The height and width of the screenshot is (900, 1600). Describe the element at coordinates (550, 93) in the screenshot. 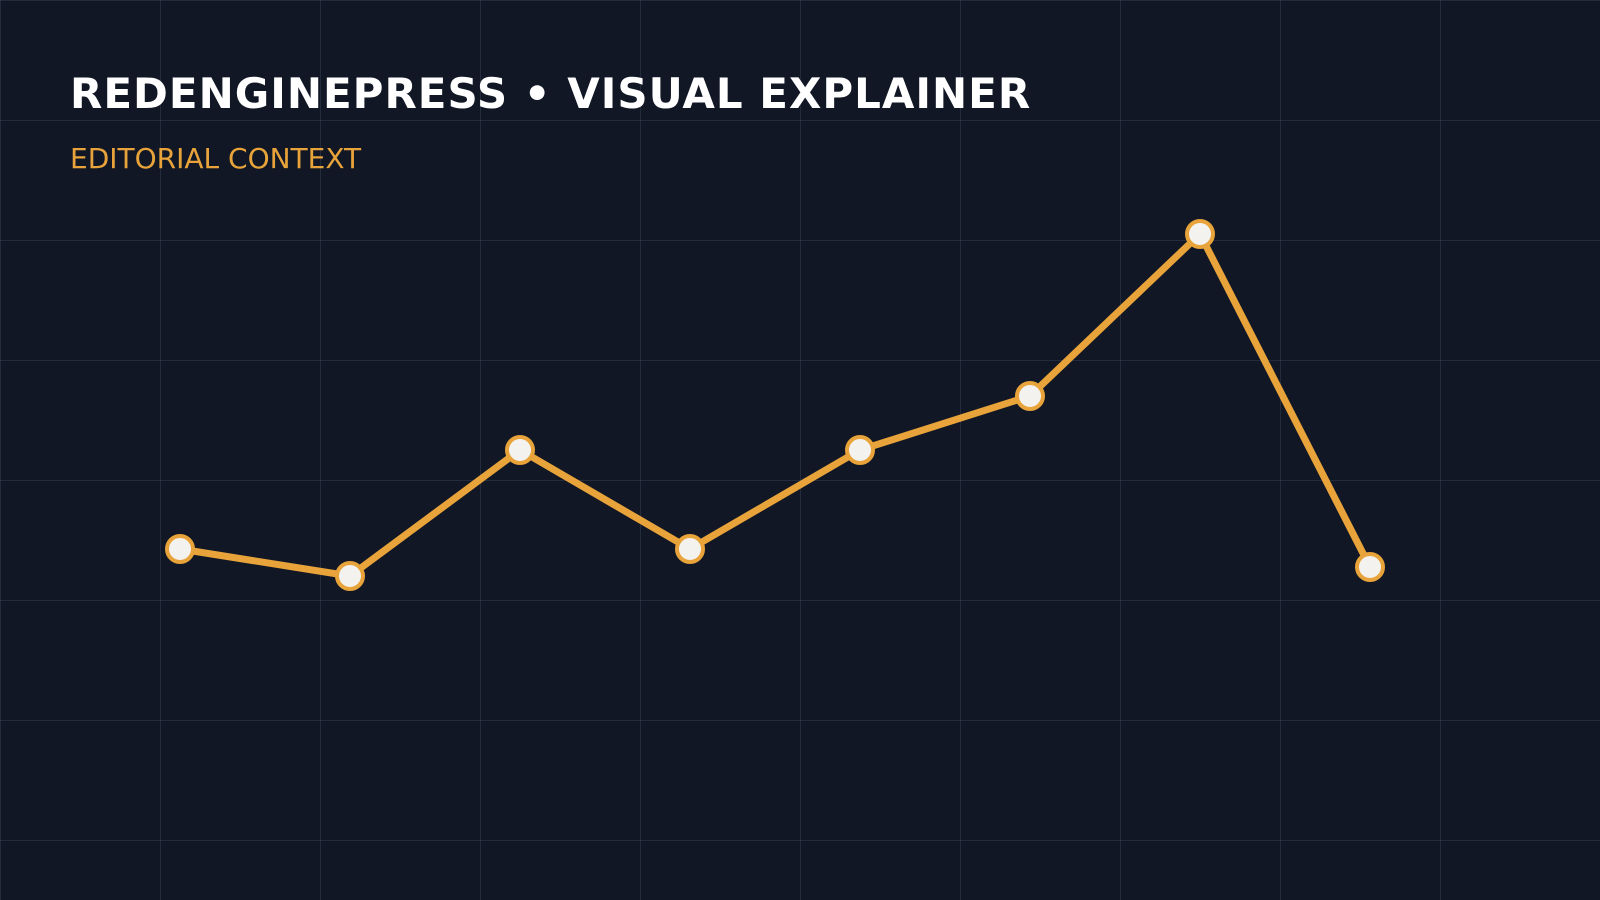

I see `chart-title: REDENGINEPRESS • VISUAL EXPLAINER` at that location.